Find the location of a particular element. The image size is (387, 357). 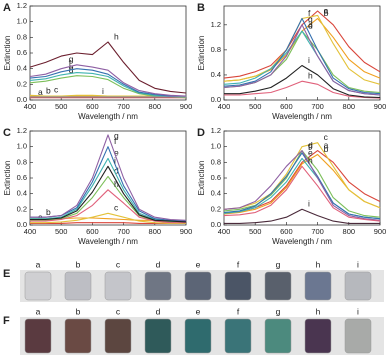

panel-label: D is located at coordinates (201, 133).